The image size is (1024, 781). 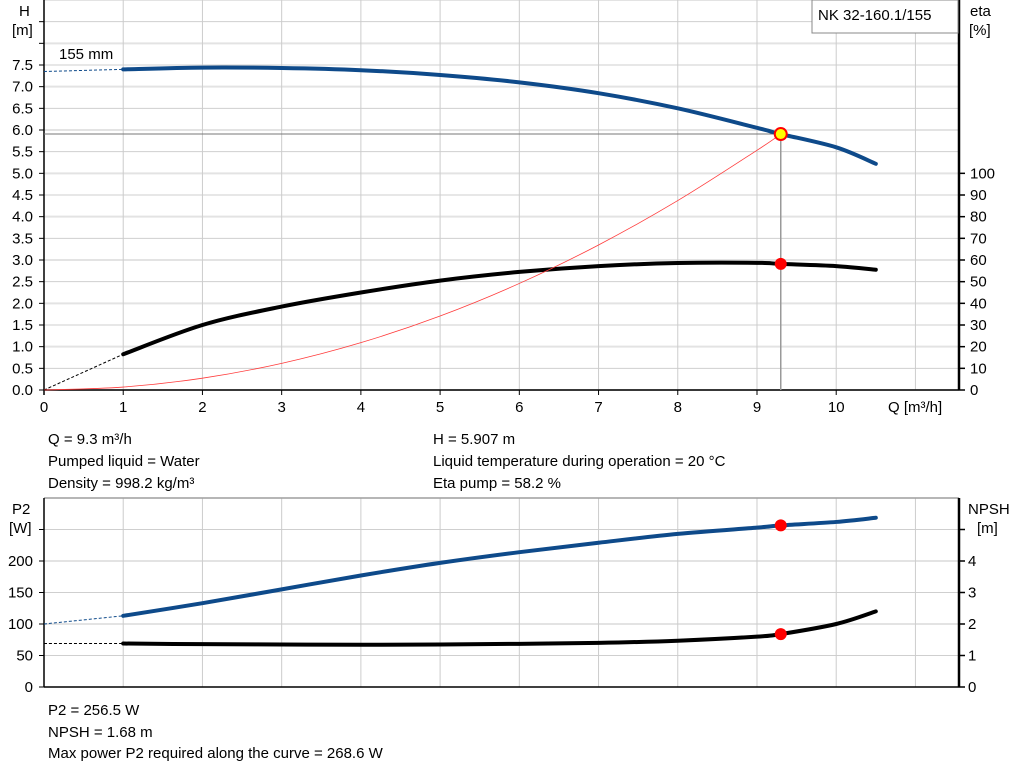 I want to click on npsh-duty-marker, so click(x=780, y=634).